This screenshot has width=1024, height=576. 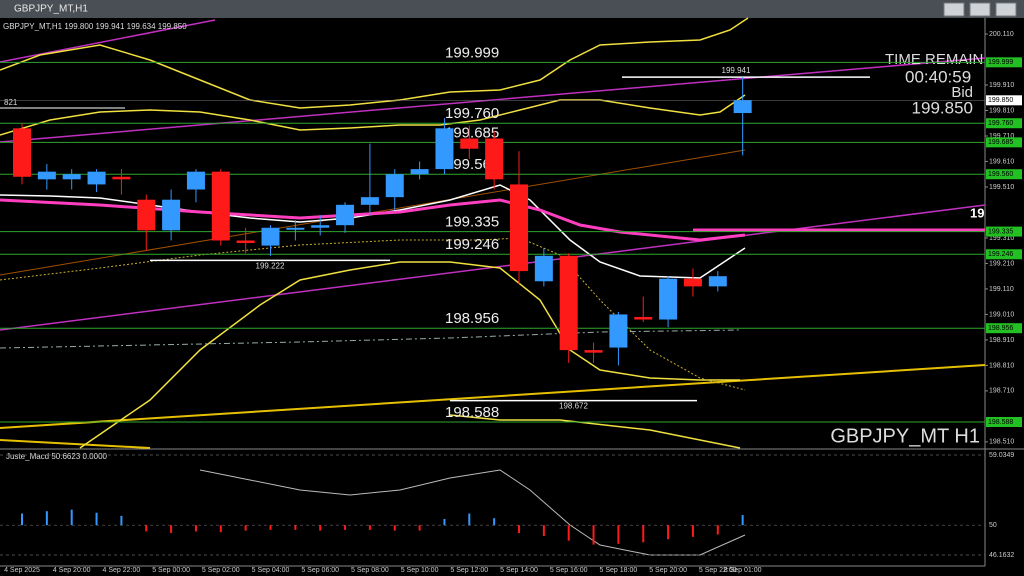 What do you see at coordinates (1001, 555) in the screenshot?
I see `indicator-tick-label: 46.1632` at bounding box center [1001, 555].